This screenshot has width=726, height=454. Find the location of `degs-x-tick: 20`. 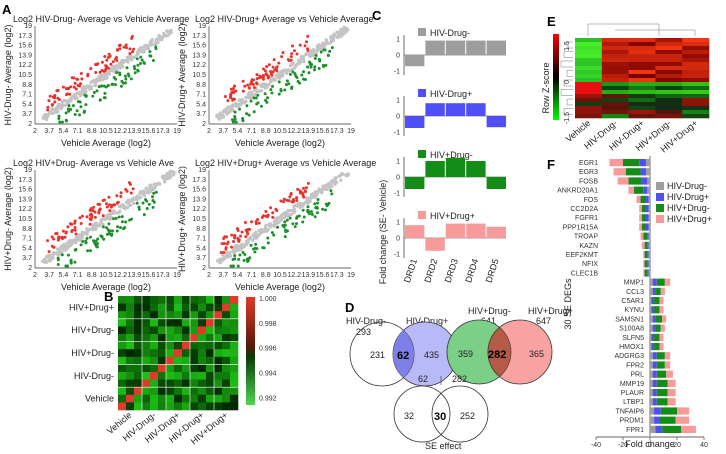

degs-x-tick: 20 is located at coordinates (677, 445).